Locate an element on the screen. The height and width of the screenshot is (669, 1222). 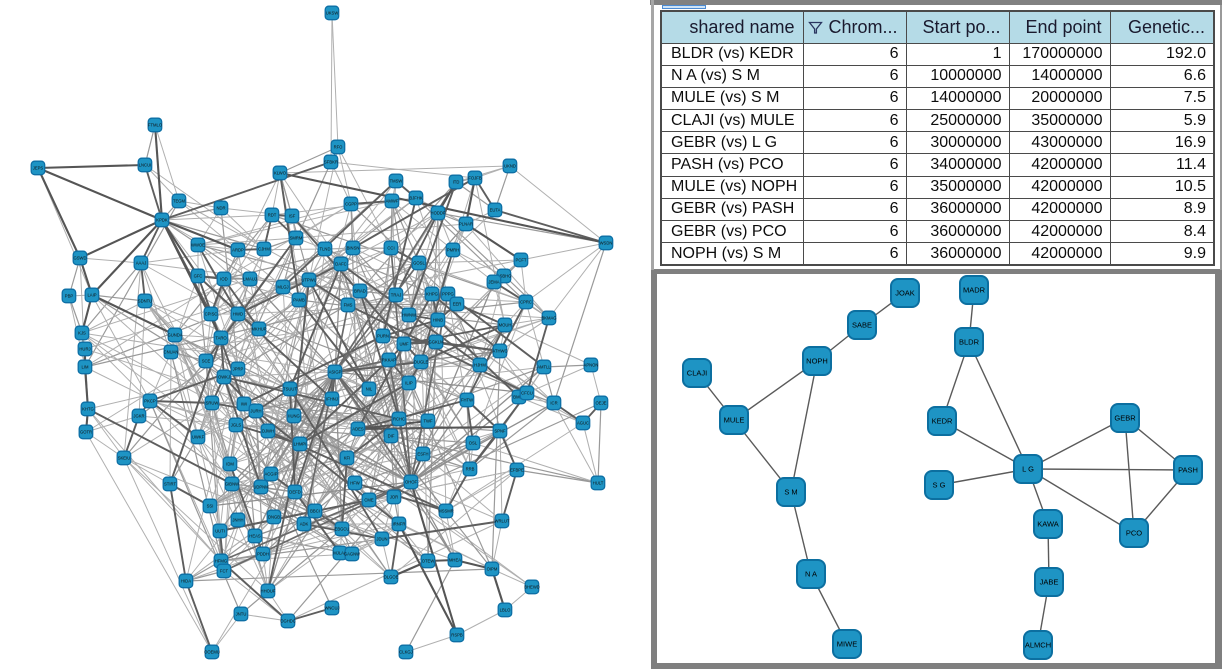
svg-text: TMSW is located at coordinates (396, 181).